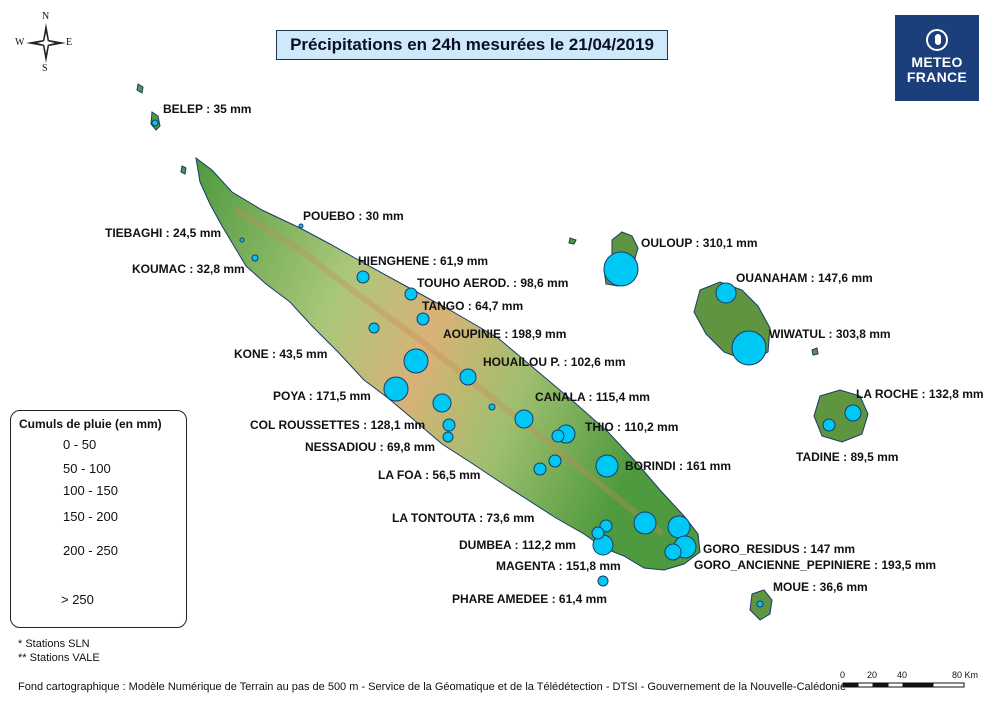  What do you see at coordinates (416, 361) in the screenshot?
I see `station-aoupinie-marker` at bounding box center [416, 361].